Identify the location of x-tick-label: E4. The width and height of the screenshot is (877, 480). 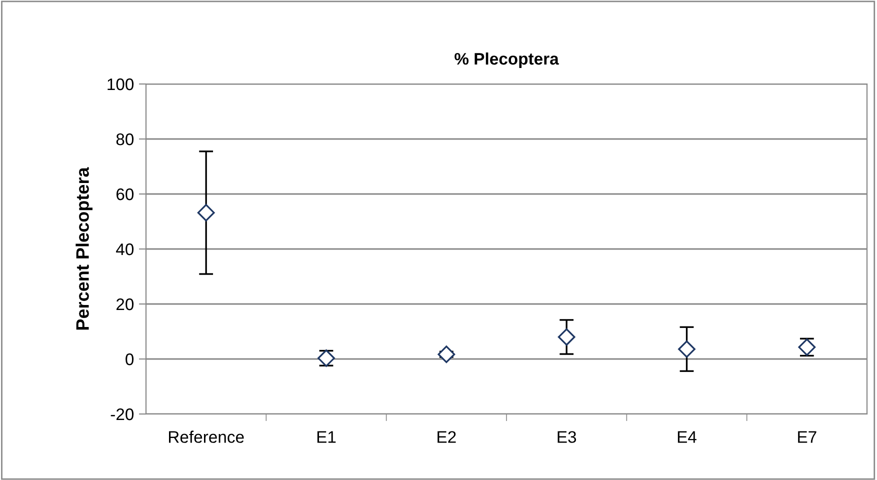
(687, 437).